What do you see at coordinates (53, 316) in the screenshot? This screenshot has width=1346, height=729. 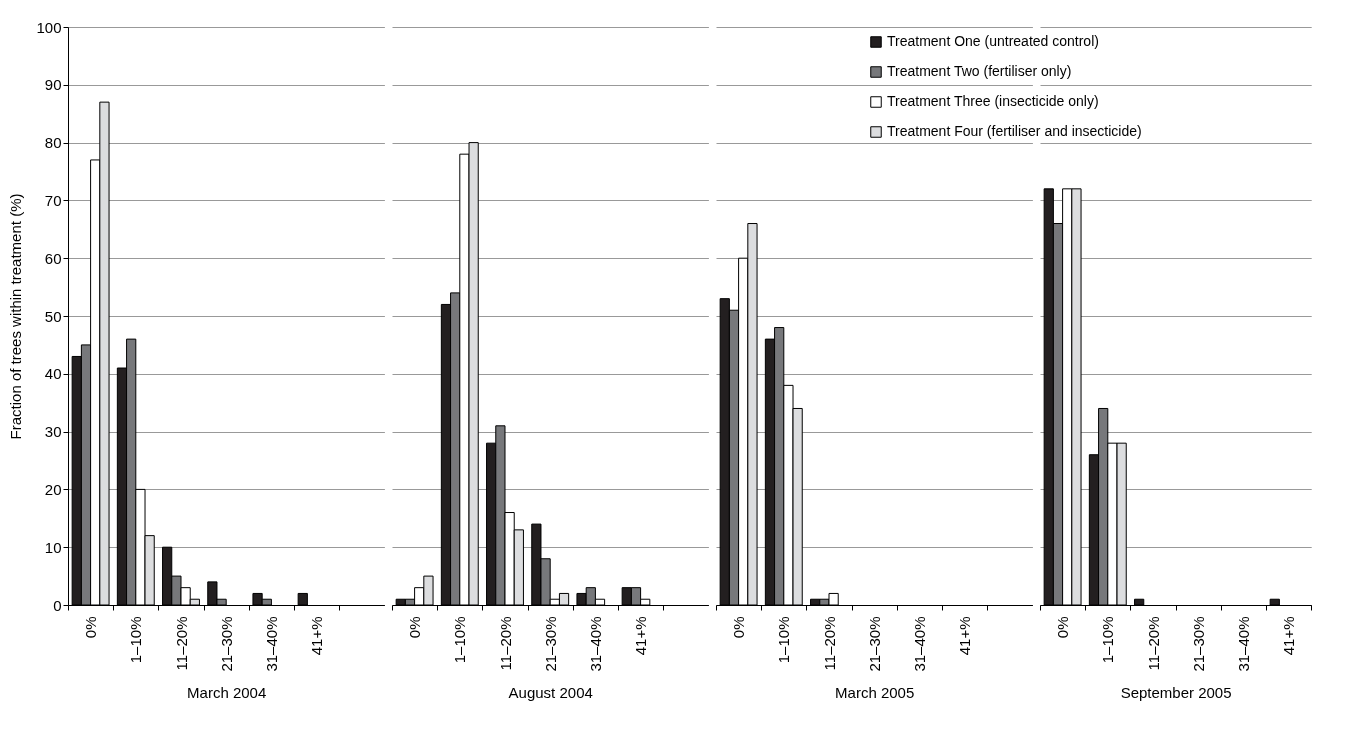 I see `y-tick-label: 50` at bounding box center [53, 316].